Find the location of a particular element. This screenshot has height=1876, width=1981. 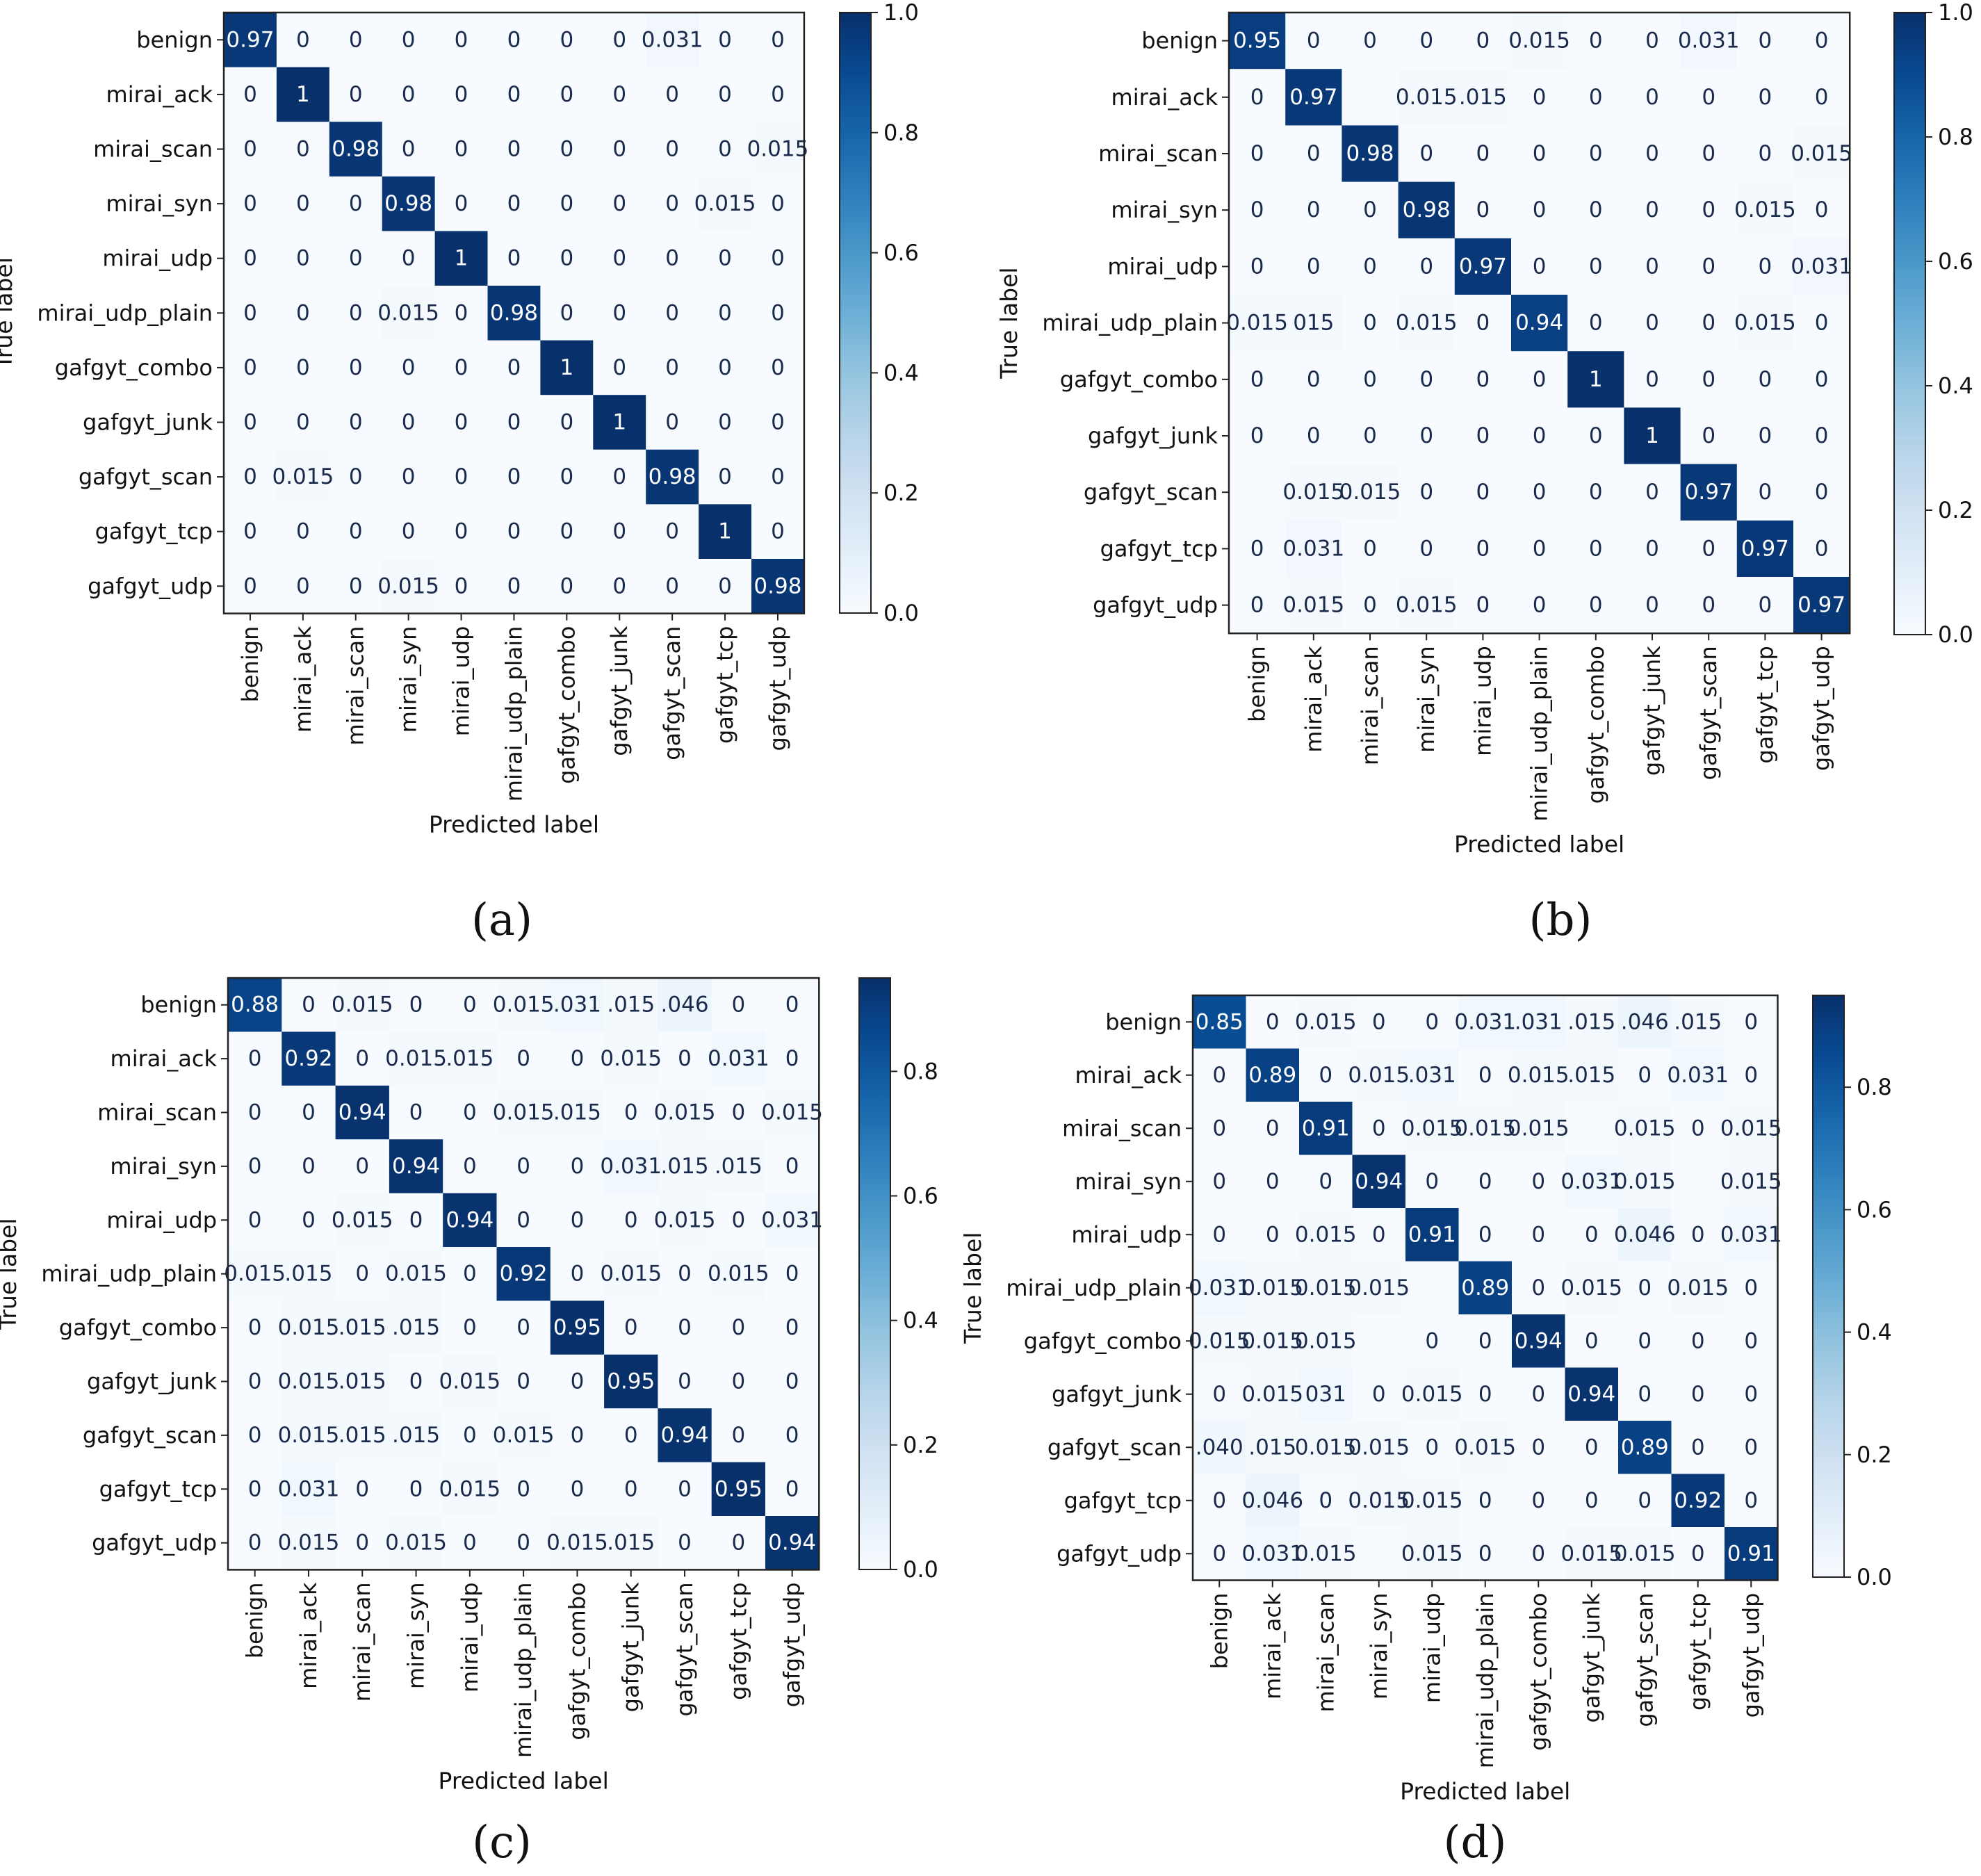

cell-value-label: 0.98 is located at coordinates (777, 585).